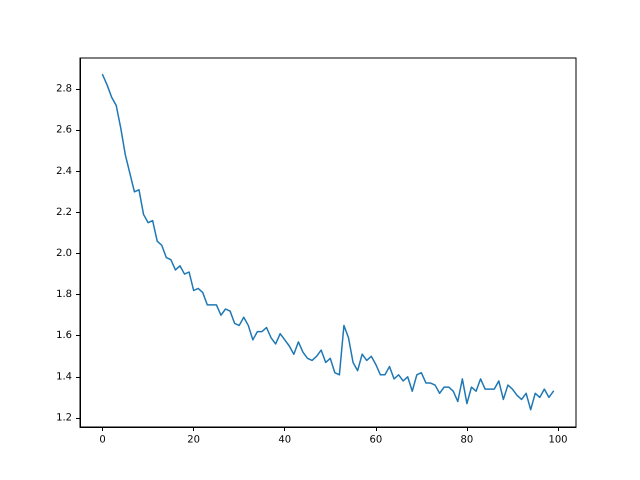 This screenshot has height=480, width=640. I want to click on y-tick-label: 1.6, so click(64, 336).